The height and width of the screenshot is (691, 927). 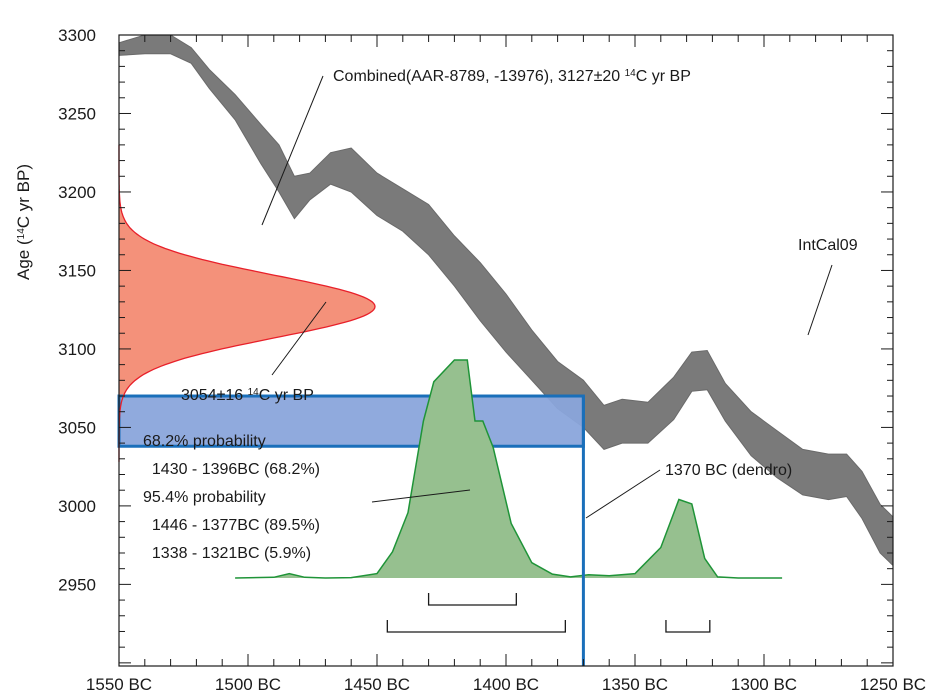 I want to click on x-tick-label: 1450 BC, so click(x=377, y=683).